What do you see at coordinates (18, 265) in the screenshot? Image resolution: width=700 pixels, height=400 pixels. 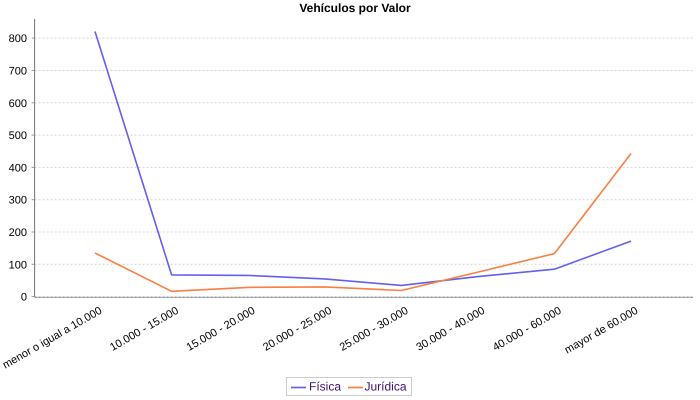 I see `svg-text: 100` at bounding box center [18, 265].